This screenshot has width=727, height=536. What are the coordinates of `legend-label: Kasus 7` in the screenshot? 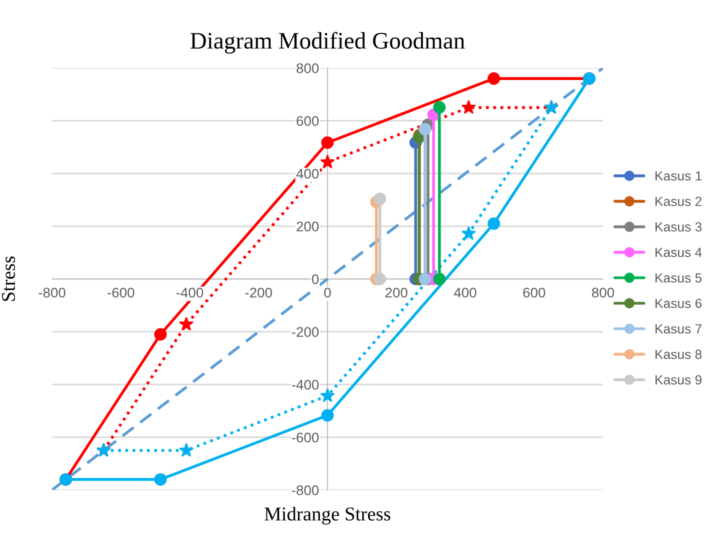 It's located at (679, 329).